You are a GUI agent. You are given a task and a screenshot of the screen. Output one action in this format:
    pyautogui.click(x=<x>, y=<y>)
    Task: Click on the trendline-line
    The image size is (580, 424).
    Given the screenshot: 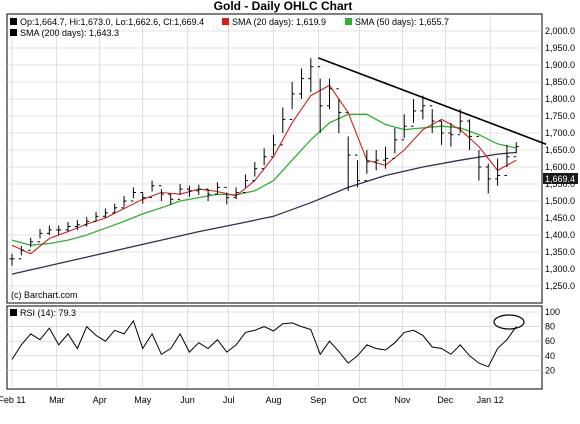 What is the action you would take?
    pyautogui.click(x=432, y=101)
    